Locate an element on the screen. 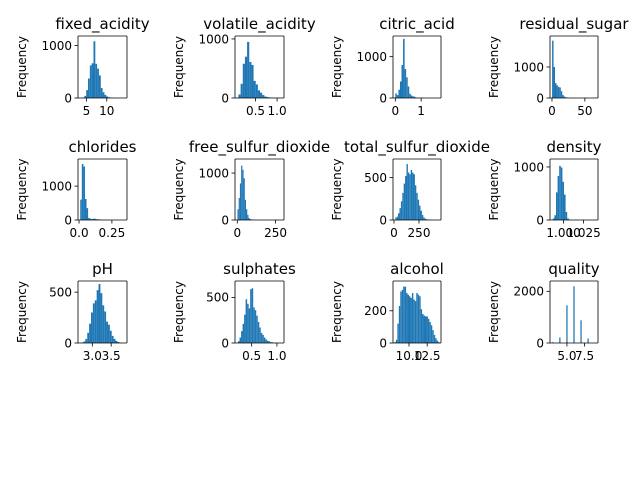 This screenshot has width=640, height=480. subplot-title: total_sulfur_dioxide is located at coordinates (417, 147).